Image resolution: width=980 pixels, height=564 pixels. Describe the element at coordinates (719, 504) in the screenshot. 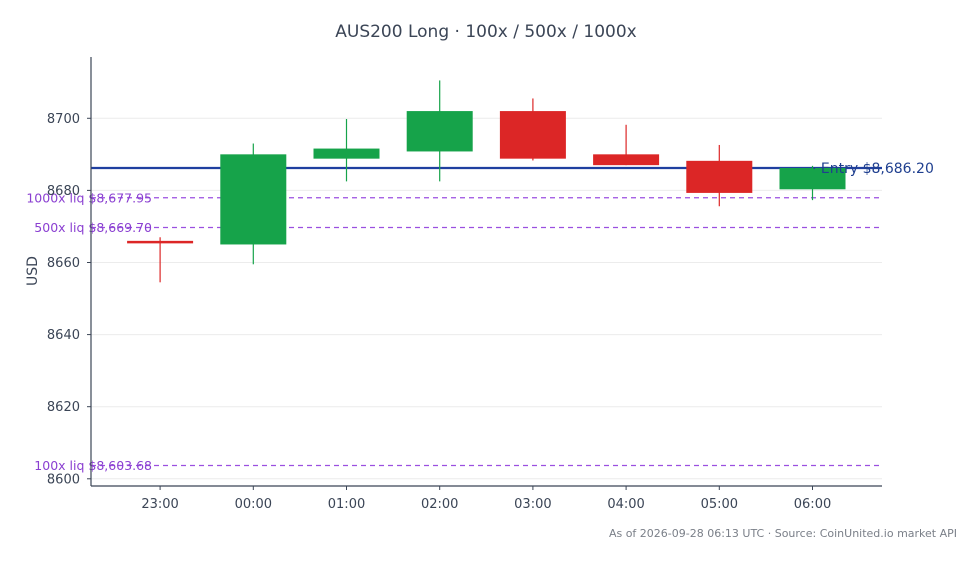

I see `x-tick-label: 05:00` at that location.